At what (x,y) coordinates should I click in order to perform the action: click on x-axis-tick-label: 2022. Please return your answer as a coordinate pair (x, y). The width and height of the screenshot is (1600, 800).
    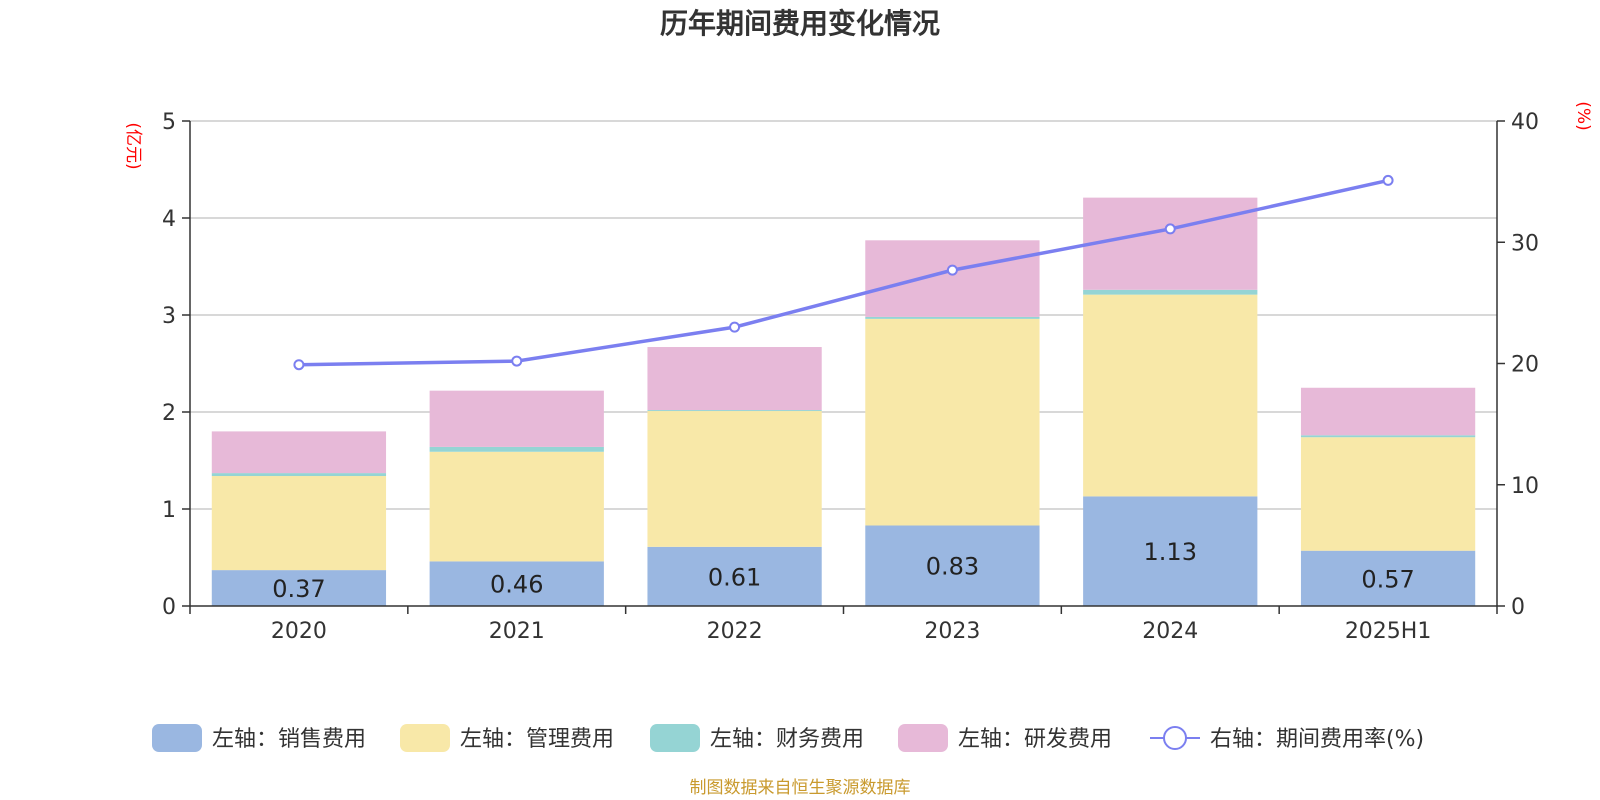
    Looking at the image, I should click on (735, 631).